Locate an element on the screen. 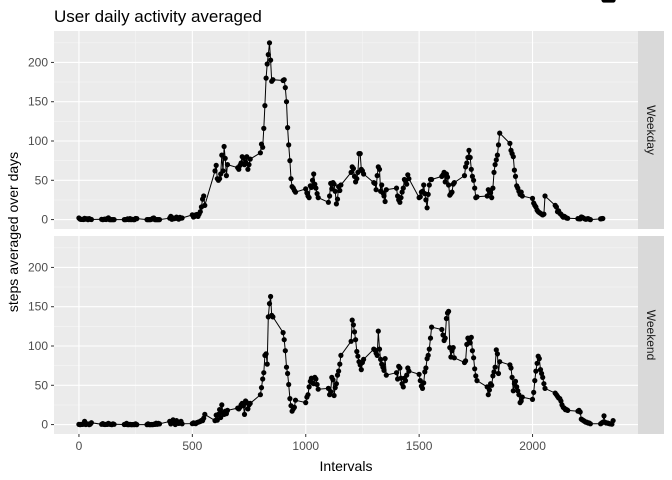  y-tick-label: 150 is located at coordinates (38, 307).